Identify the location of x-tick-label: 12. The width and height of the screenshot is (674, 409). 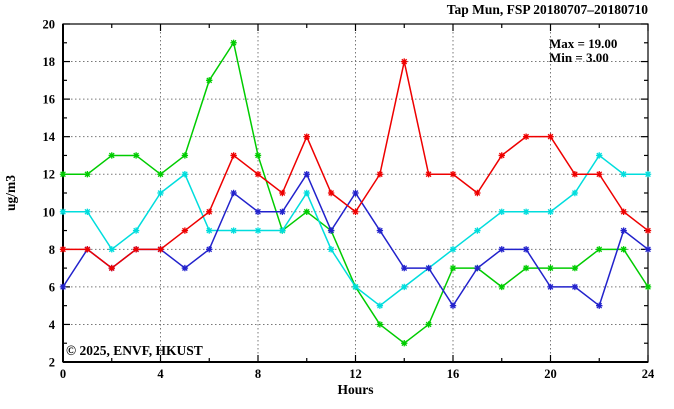
(355, 374).